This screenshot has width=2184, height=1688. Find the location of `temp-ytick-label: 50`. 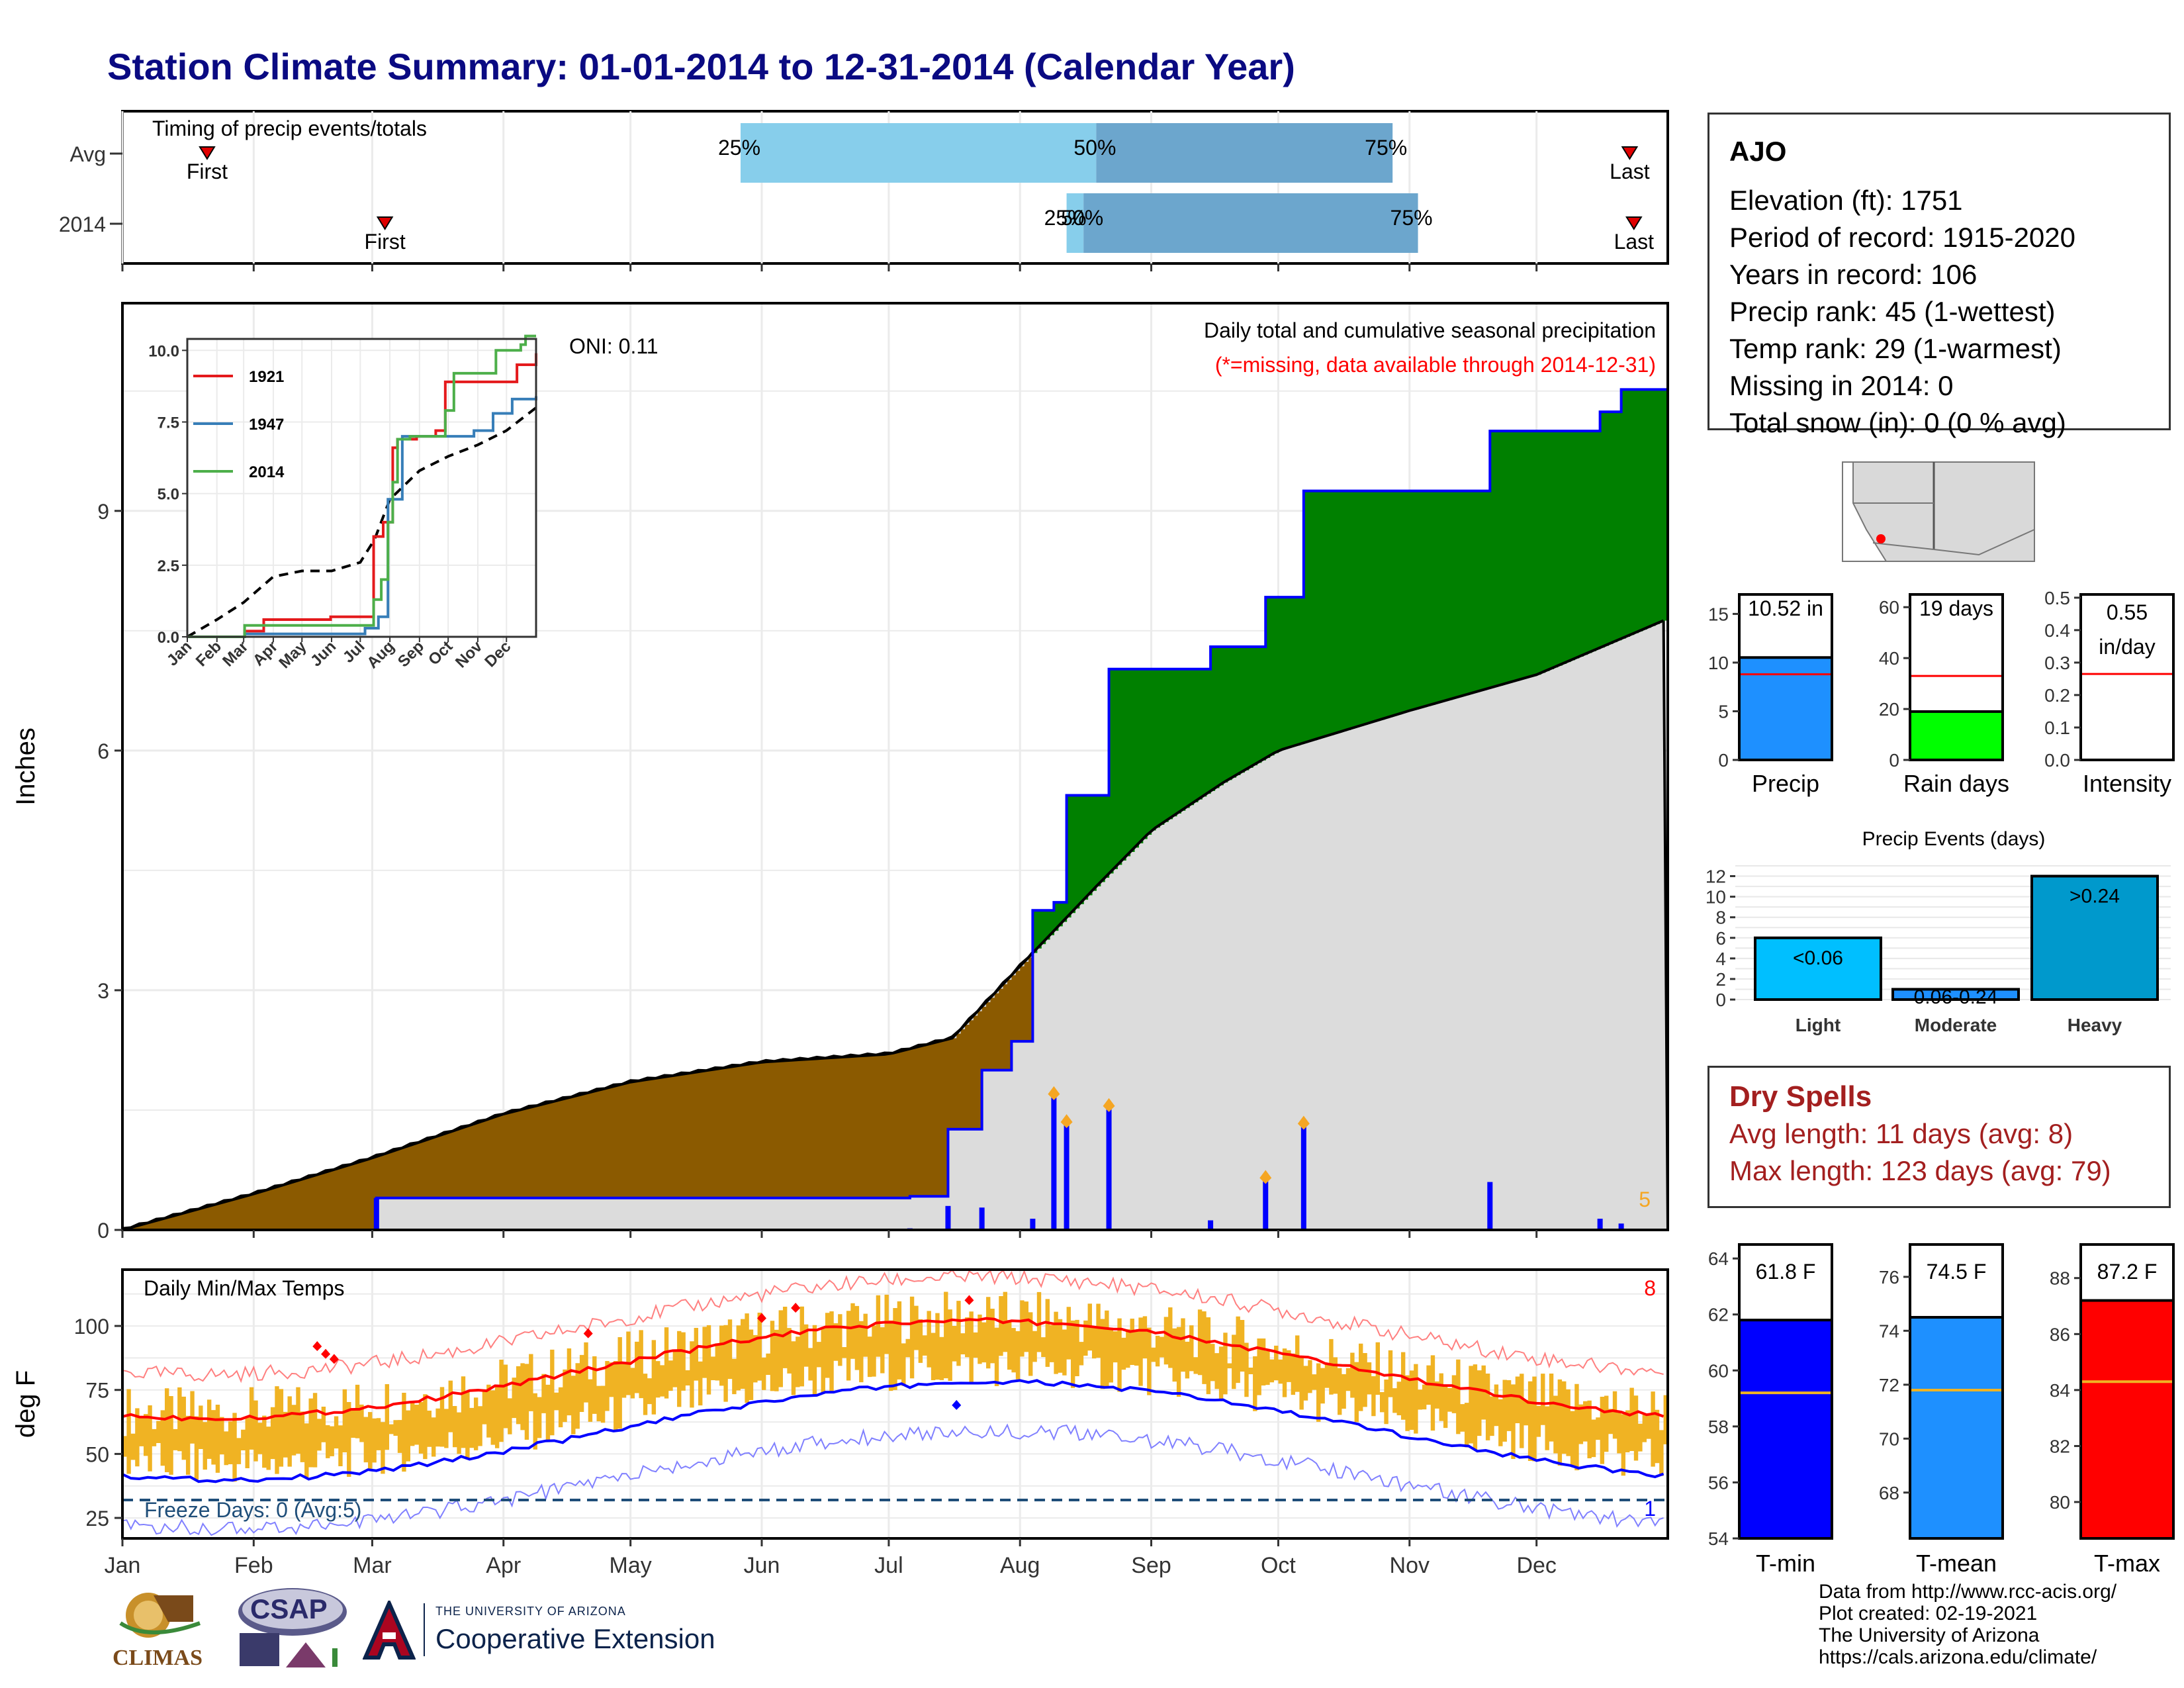

temp-ytick-label: 50 is located at coordinates (97, 1454).